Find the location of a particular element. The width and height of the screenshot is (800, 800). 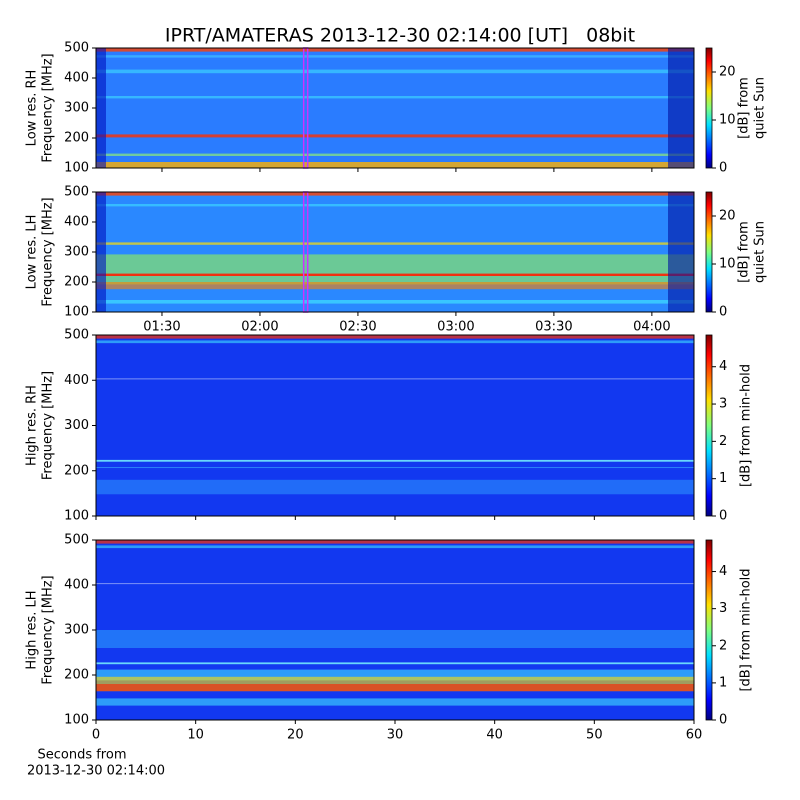

y-axis-label: Low res. RH is located at coordinates (32, 108).